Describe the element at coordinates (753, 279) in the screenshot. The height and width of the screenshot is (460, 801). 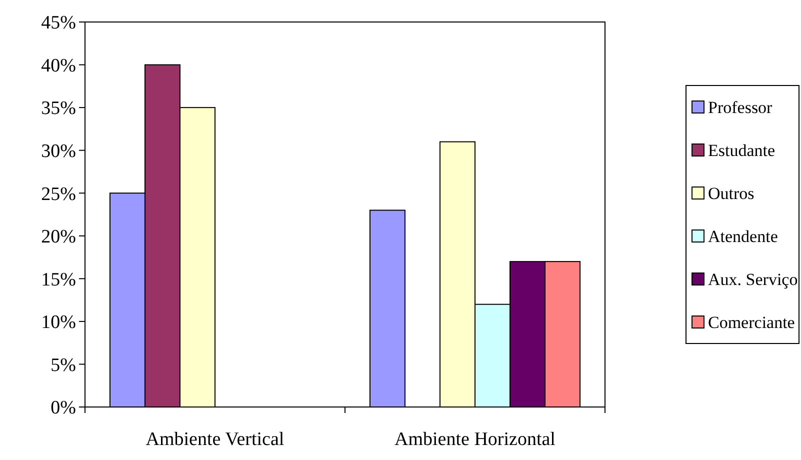
I see `legend-label: Aux. Serviço` at that location.